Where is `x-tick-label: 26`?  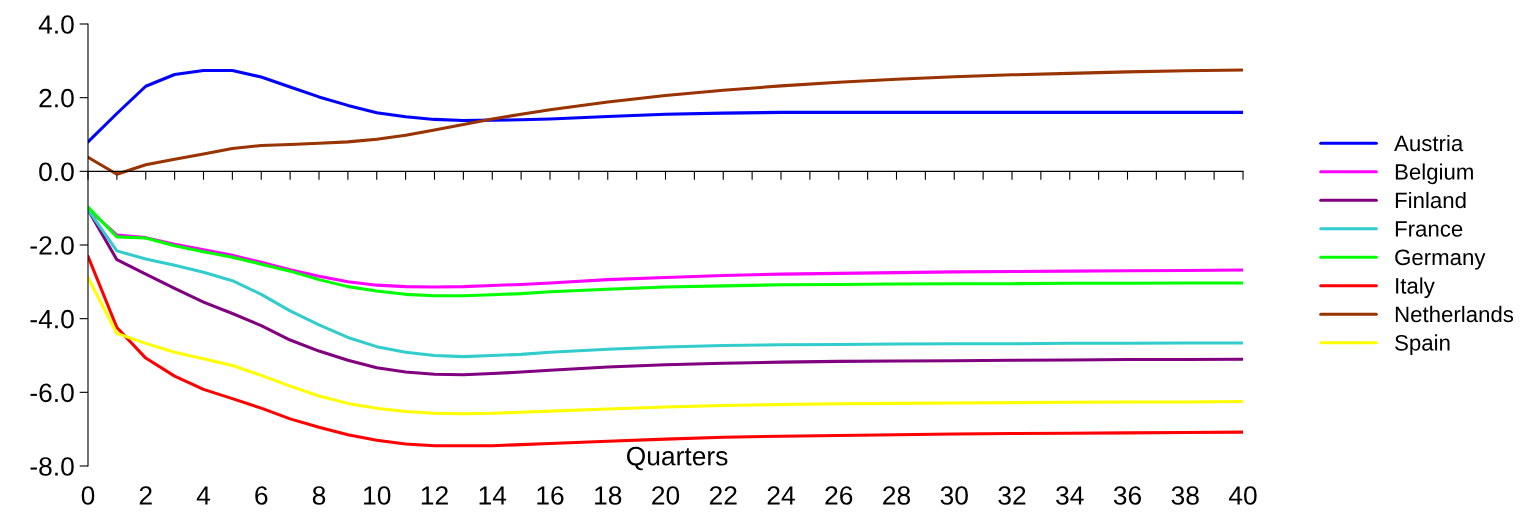 x-tick-label: 26 is located at coordinates (839, 495).